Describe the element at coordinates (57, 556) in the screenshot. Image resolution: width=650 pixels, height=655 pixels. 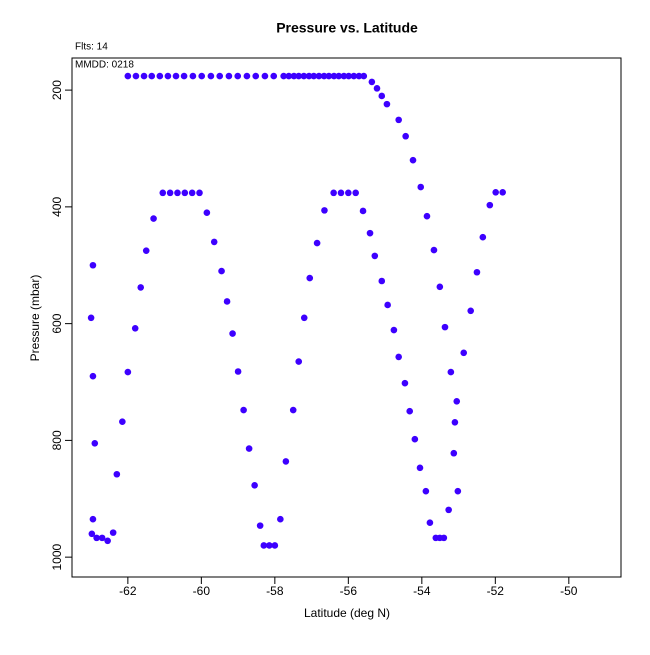
I see `y-tick-label: 1000` at that location.